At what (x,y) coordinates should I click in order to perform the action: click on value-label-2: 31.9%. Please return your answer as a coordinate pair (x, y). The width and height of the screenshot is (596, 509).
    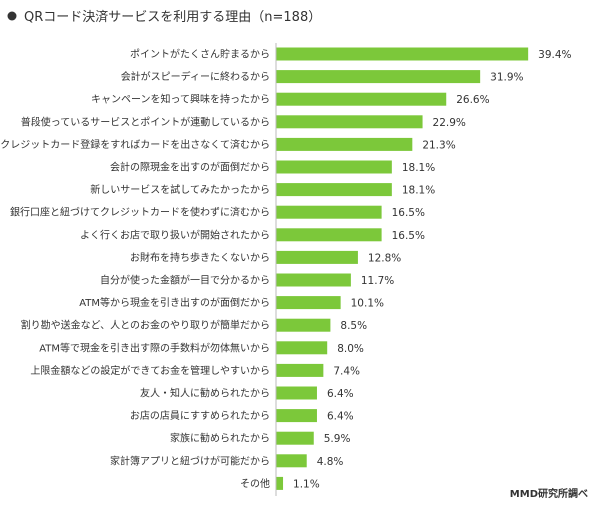
    Looking at the image, I should click on (506, 78).